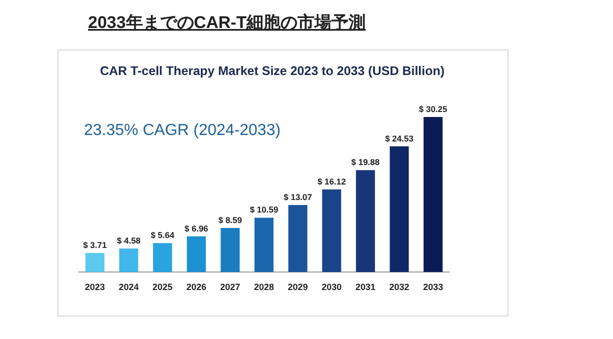  What do you see at coordinates (230, 219) in the screenshot?
I see `data-label: $ 8.59` at bounding box center [230, 219].